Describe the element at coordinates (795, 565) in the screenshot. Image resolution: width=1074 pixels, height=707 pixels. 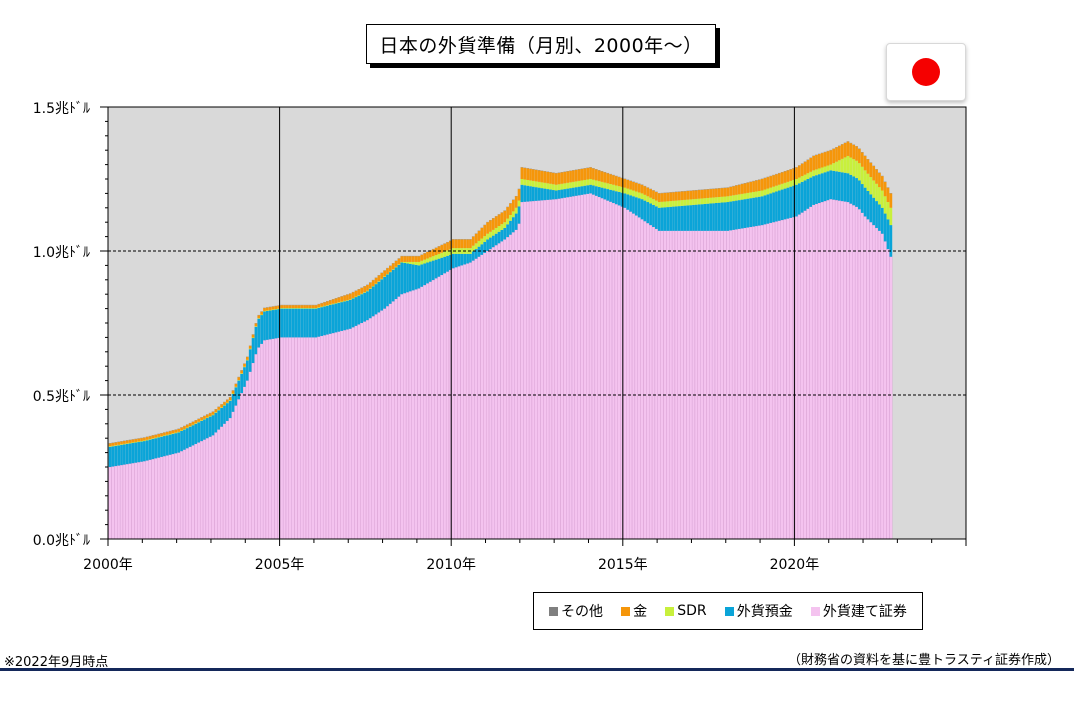
I see `x-tick-label: 2020年` at that location.